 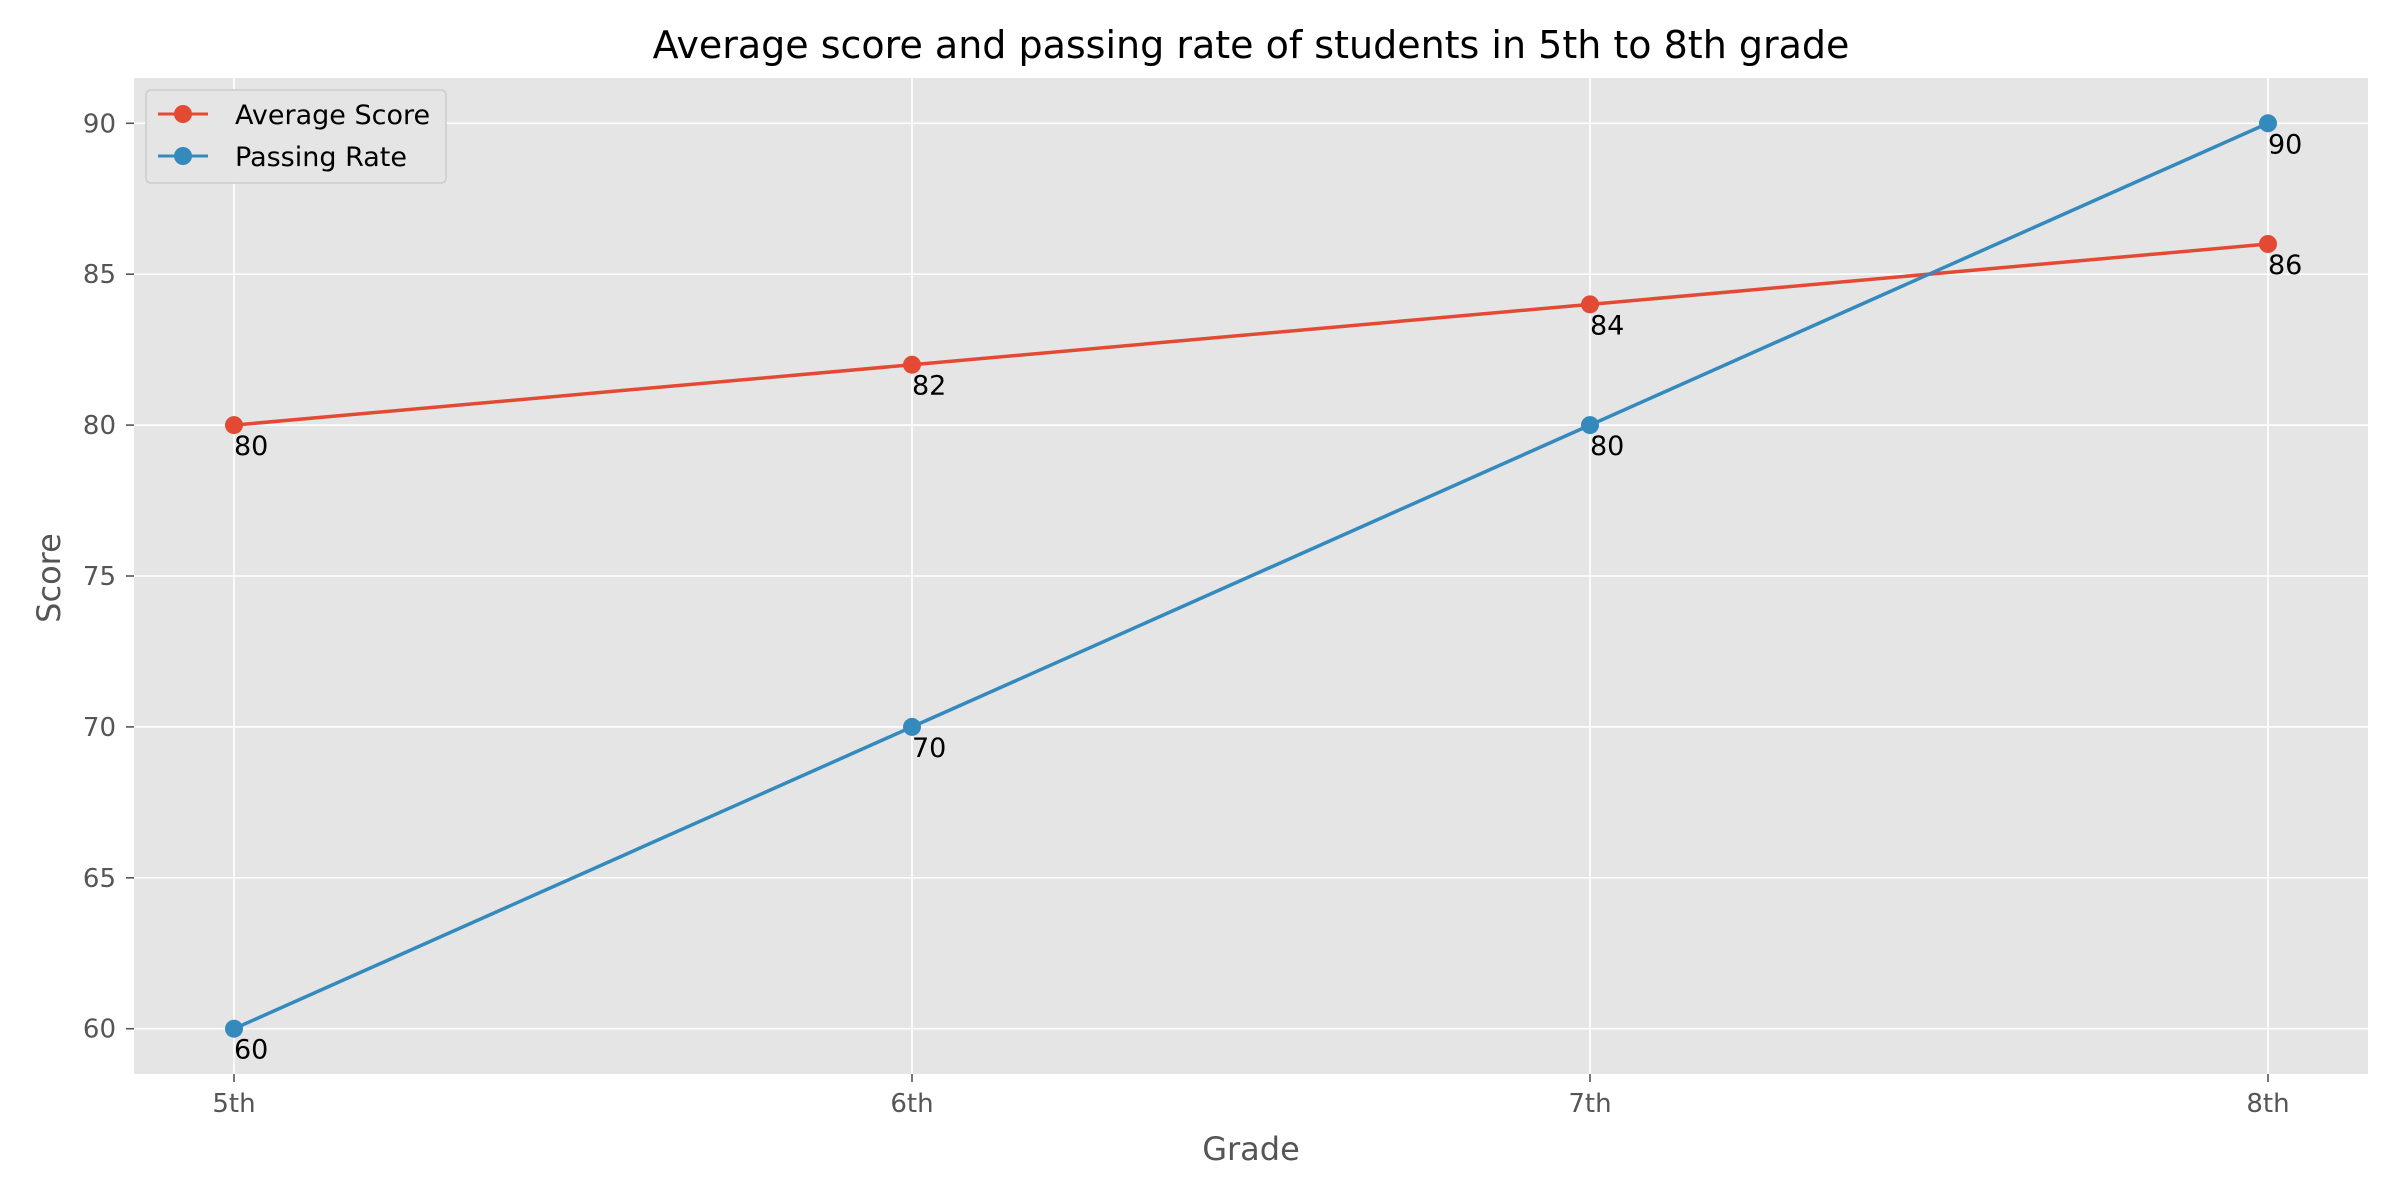 What do you see at coordinates (929, 748) in the screenshot?
I see `data-label-passing-rate: 70` at bounding box center [929, 748].